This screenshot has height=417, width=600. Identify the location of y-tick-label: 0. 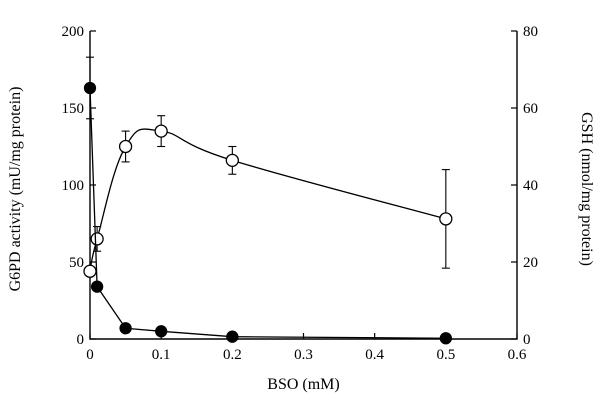
(81, 340).